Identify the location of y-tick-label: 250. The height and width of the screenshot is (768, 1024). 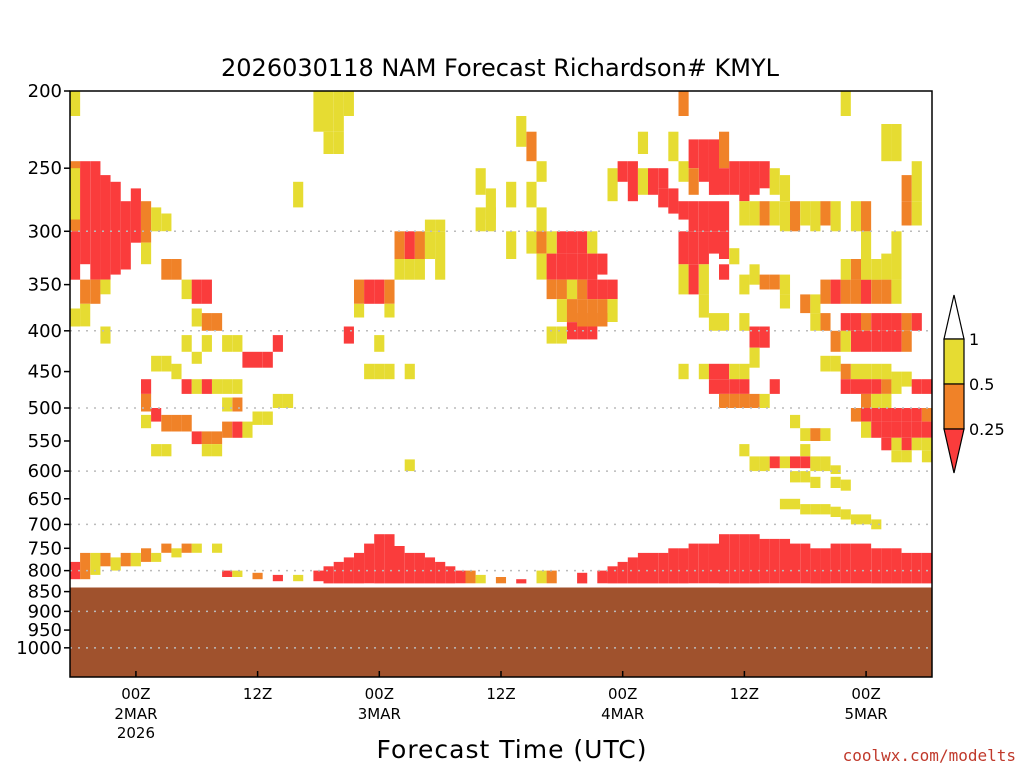
(45, 168).